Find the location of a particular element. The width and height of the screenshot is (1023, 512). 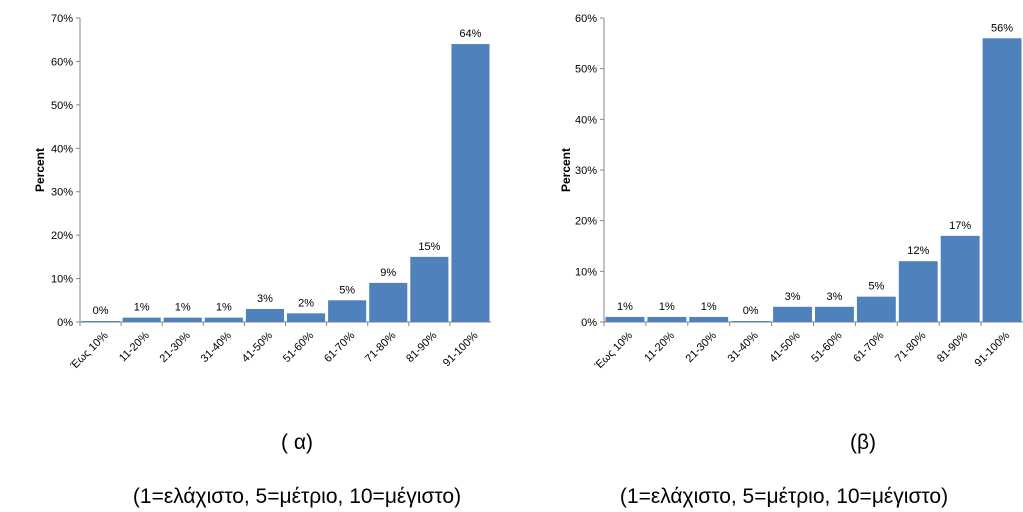

bar-data-label: 15% is located at coordinates (429, 247).